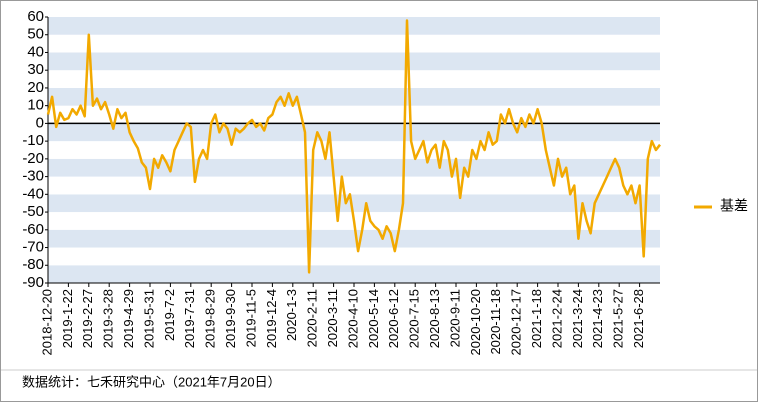 The image size is (758, 402). What do you see at coordinates (35, 34) in the screenshot?
I see `y-tick-label: 50` at bounding box center [35, 34].